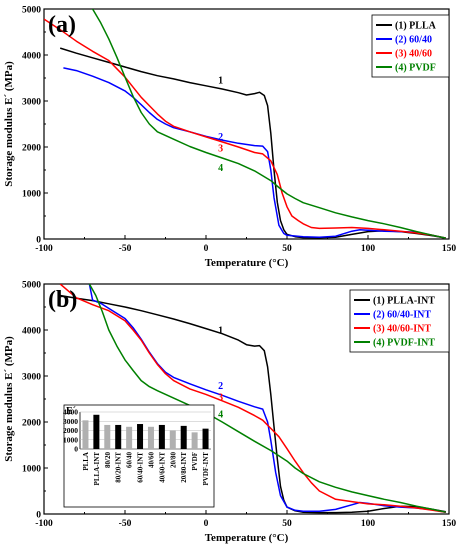 This screenshot has height=550, width=462. What do you see at coordinates (415, 68) in the screenshot?
I see `legend-entry: (4) PVDF` at bounding box center [415, 68].